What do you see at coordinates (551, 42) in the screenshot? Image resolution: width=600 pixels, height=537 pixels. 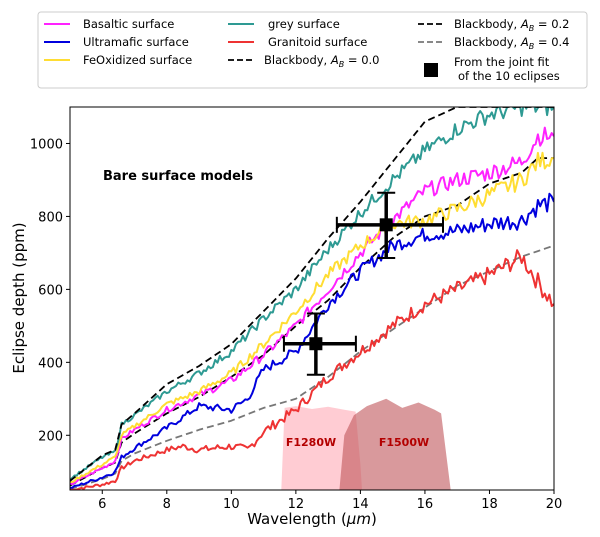 I see `legend-bb04-val: = 0.4` at bounding box center [551, 42].